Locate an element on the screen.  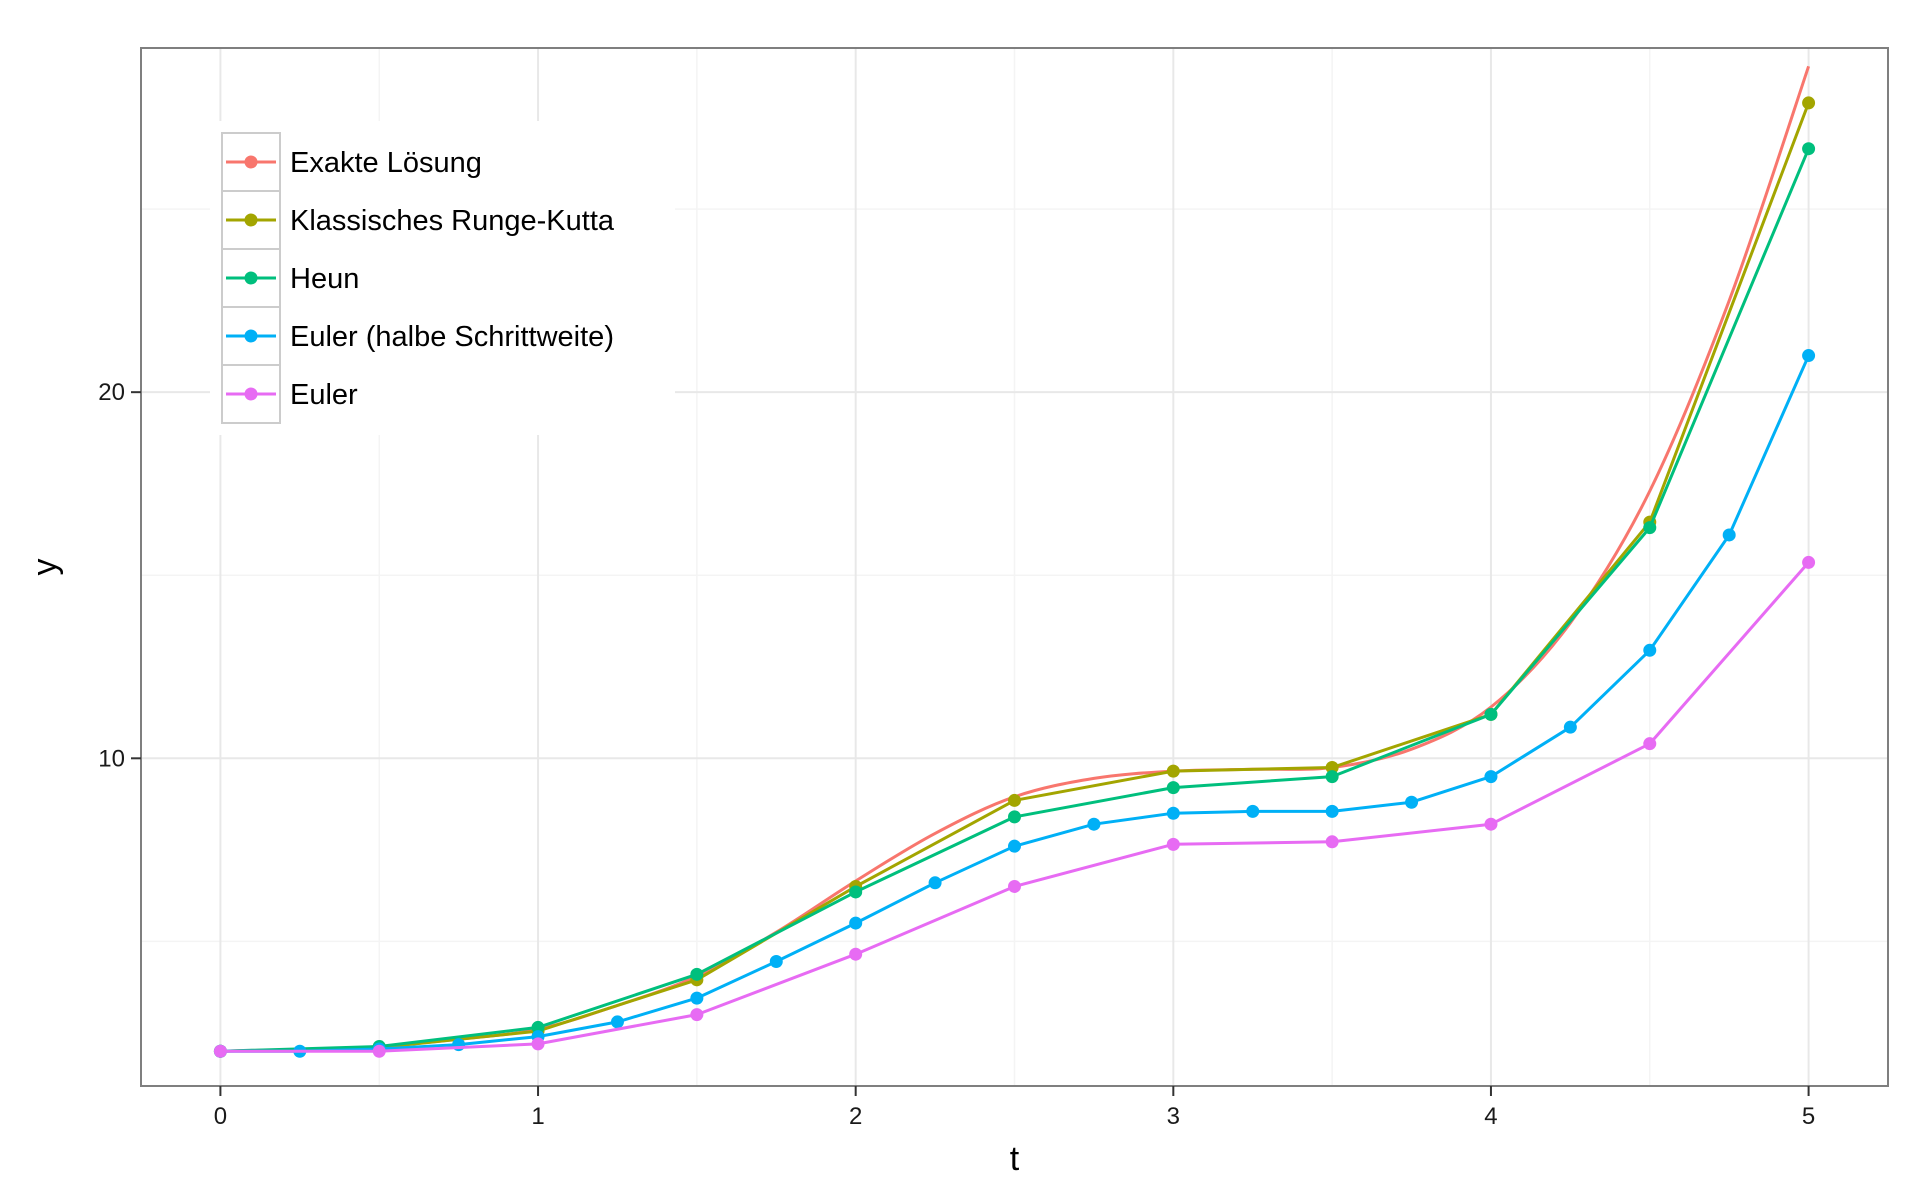
x-tick-label: 0 is located at coordinates (220, 1116).